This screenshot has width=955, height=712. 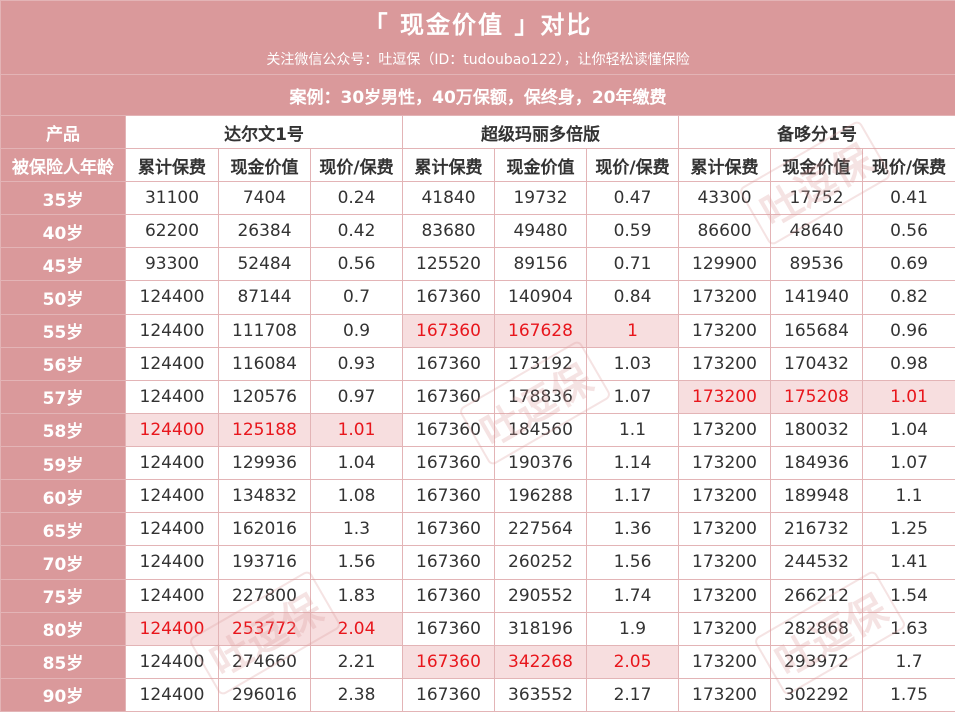 I want to click on value-cell: 1.1, so click(x=908, y=496).